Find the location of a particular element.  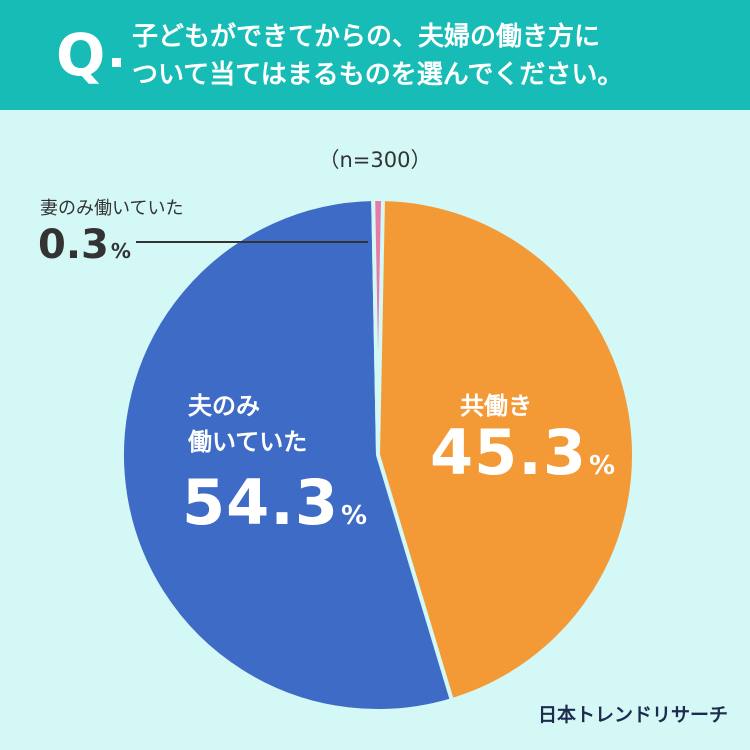

husband-value-unit: % is located at coordinates (354, 516).